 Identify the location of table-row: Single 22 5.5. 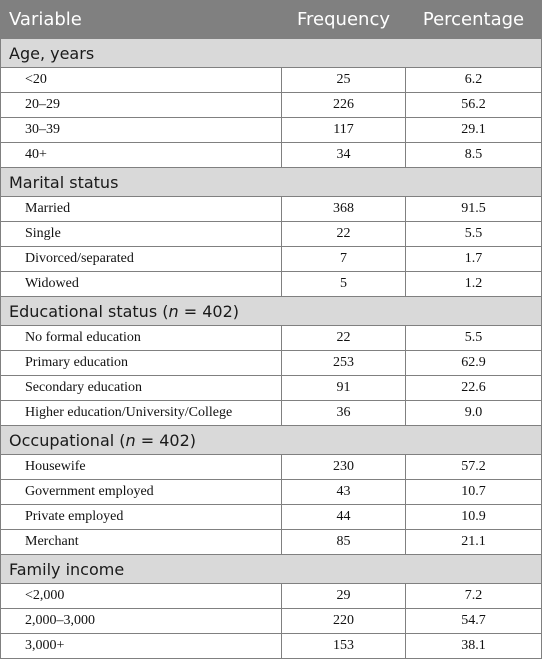
(271, 234).